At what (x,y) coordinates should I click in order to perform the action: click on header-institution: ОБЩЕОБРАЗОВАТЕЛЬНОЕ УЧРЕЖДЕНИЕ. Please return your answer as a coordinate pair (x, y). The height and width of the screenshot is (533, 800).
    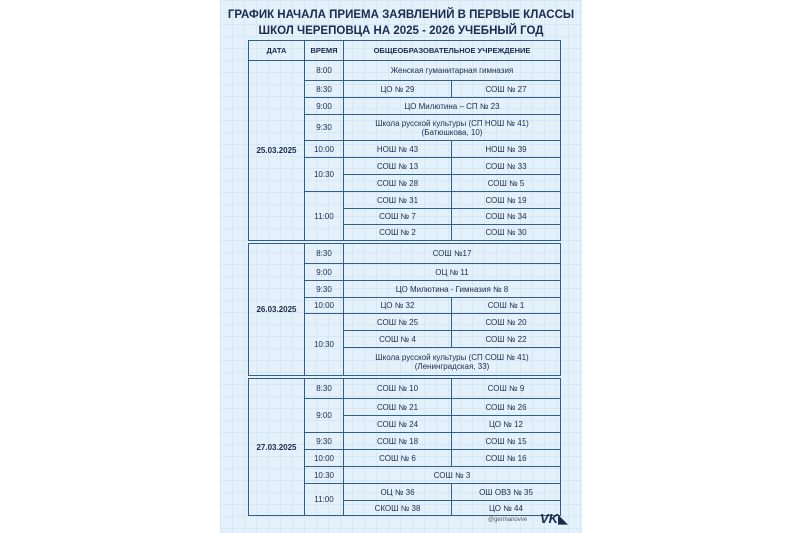
    Looking at the image, I should click on (452, 50).